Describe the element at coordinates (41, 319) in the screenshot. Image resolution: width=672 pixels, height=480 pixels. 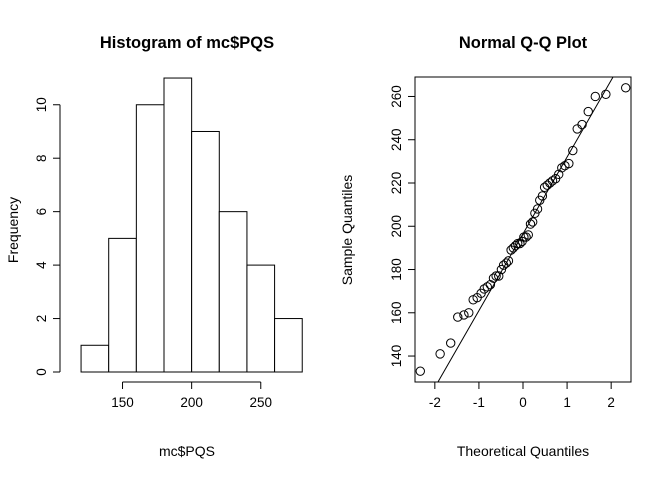
I see `histogram-y-tick-label: 2` at that location.